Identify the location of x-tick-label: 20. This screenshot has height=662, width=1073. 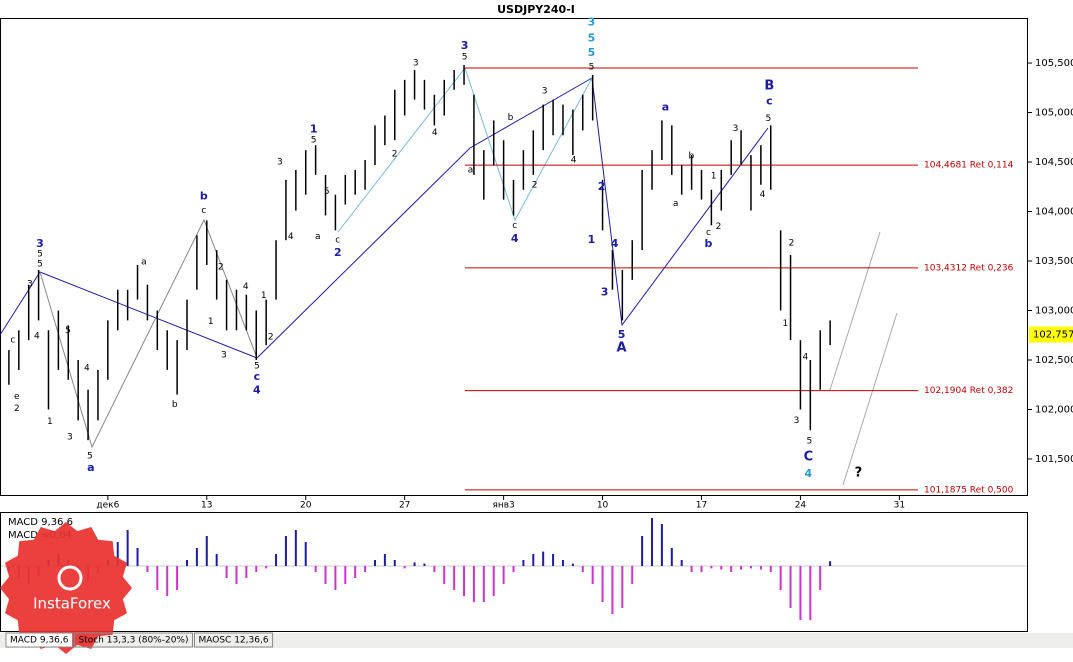
(306, 506).